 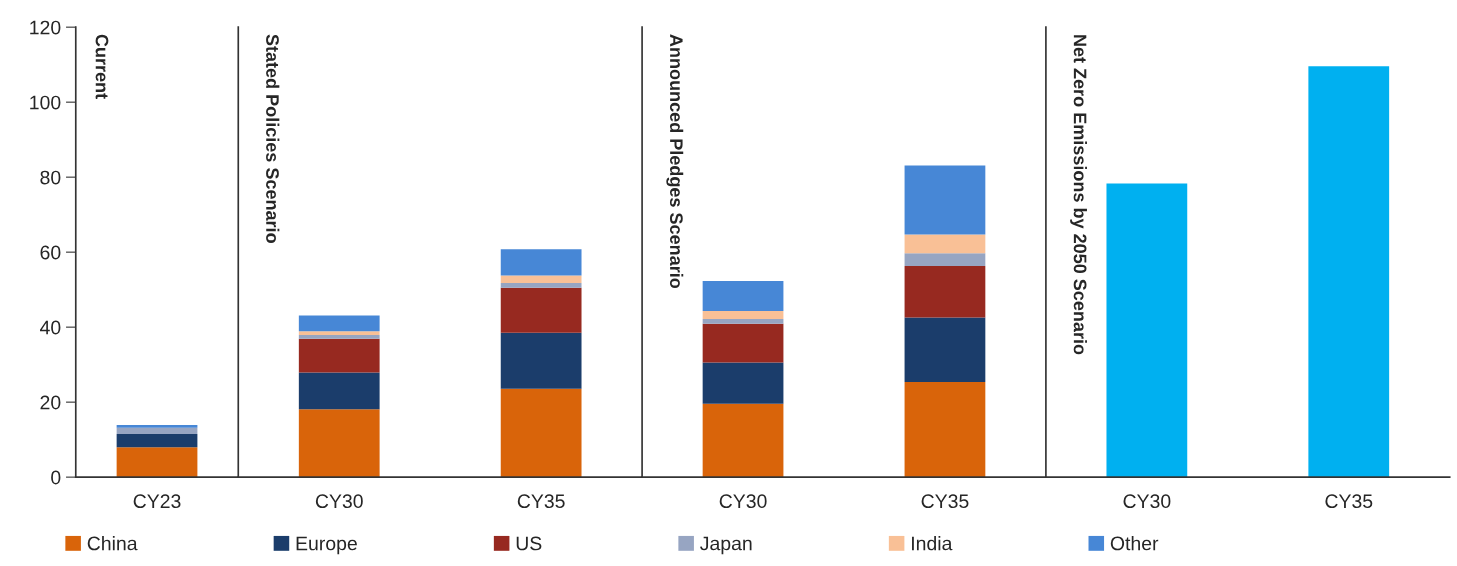 What do you see at coordinates (326, 545) in the screenshot?
I see `legend-label: Europe` at bounding box center [326, 545].